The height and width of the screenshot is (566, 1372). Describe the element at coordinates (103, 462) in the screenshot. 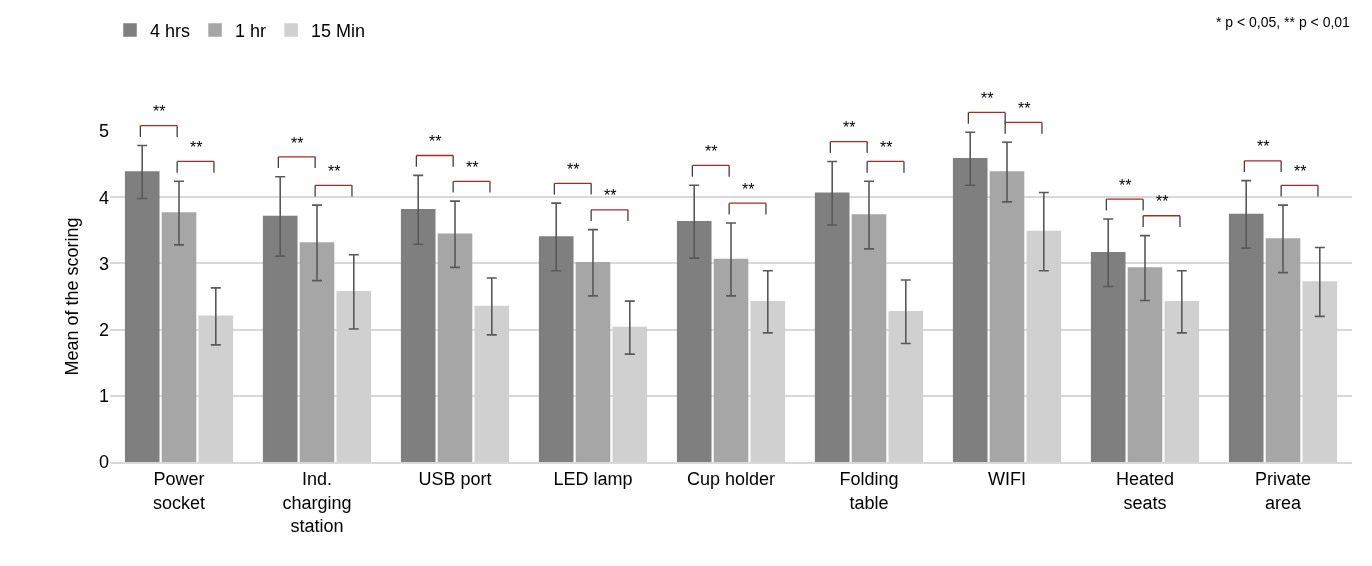

I see `y-tick-label: 0` at that location.